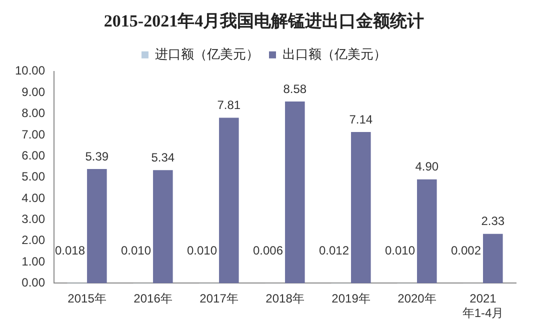 This screenshot has height=336, width=534. Describe the element at coordinates (163, 157) in the screenshot. I see `data-label: 5.34` at that location.